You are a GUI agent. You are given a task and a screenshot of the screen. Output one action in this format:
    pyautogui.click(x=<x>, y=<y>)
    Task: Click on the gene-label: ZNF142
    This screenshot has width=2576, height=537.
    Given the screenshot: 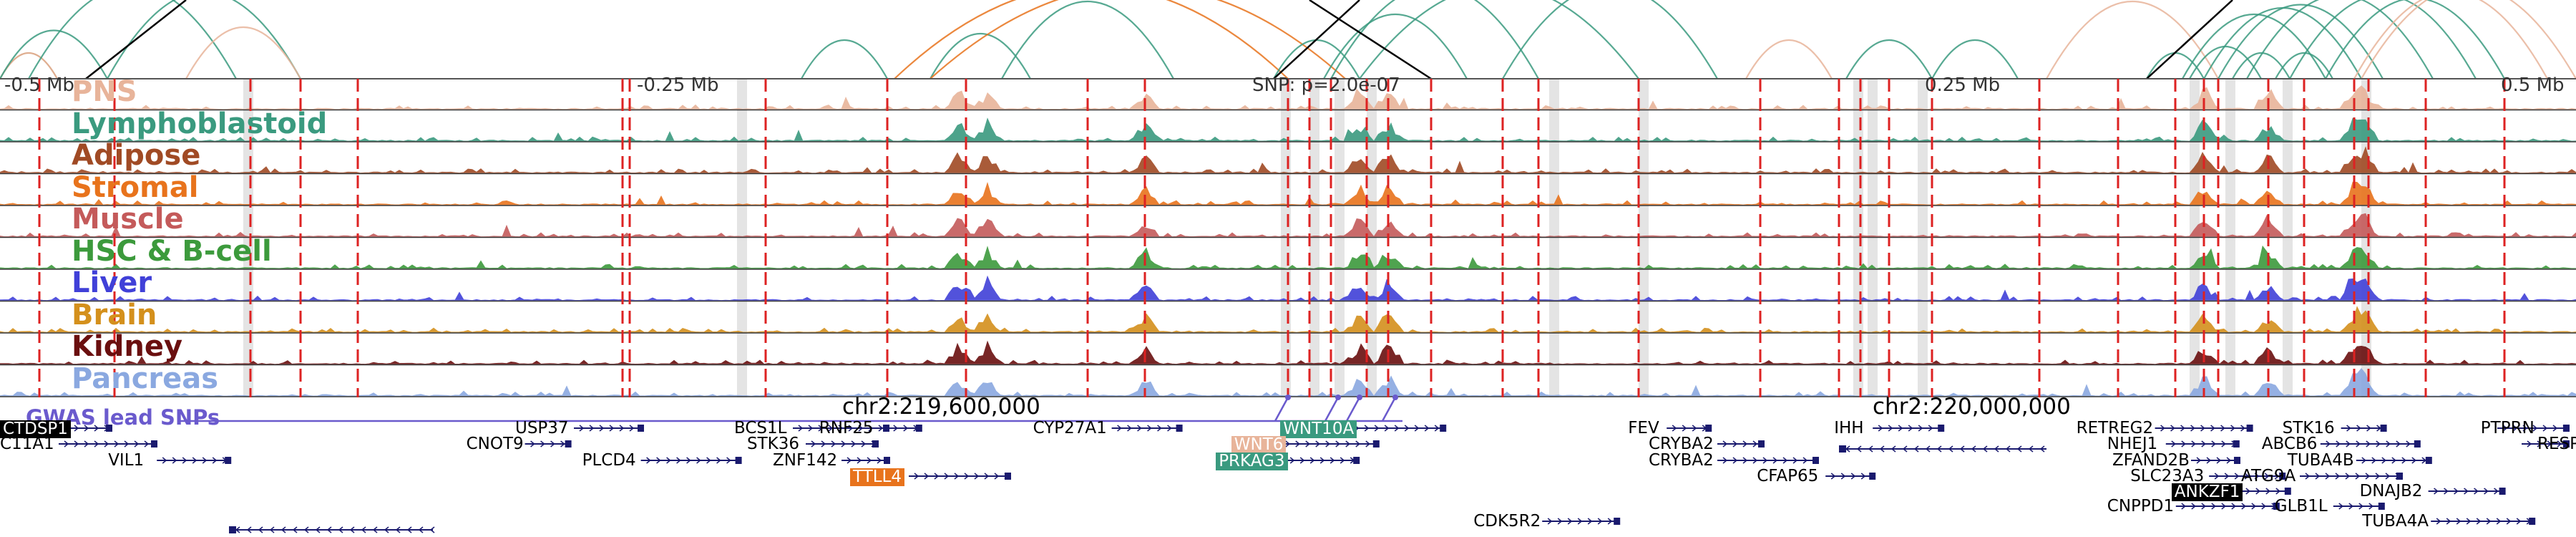 What is the action you would take?
    pyautogui.click(x=805, y=460)
    